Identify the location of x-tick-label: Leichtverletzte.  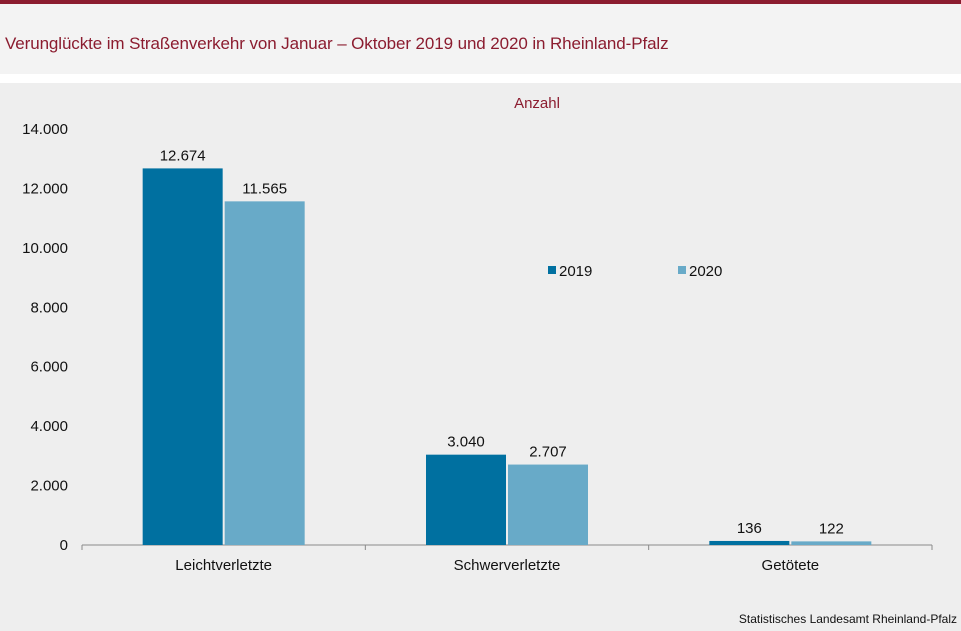
(223, 565).